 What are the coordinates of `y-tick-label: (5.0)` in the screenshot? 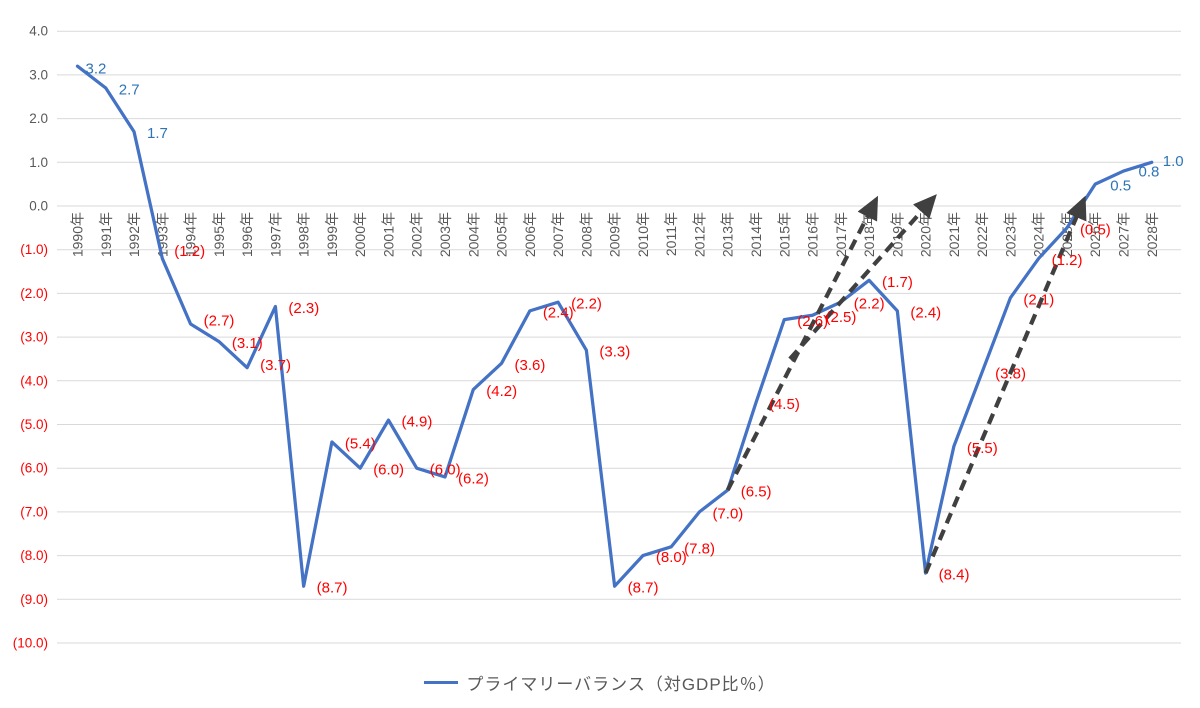 It's located at (34, 424).